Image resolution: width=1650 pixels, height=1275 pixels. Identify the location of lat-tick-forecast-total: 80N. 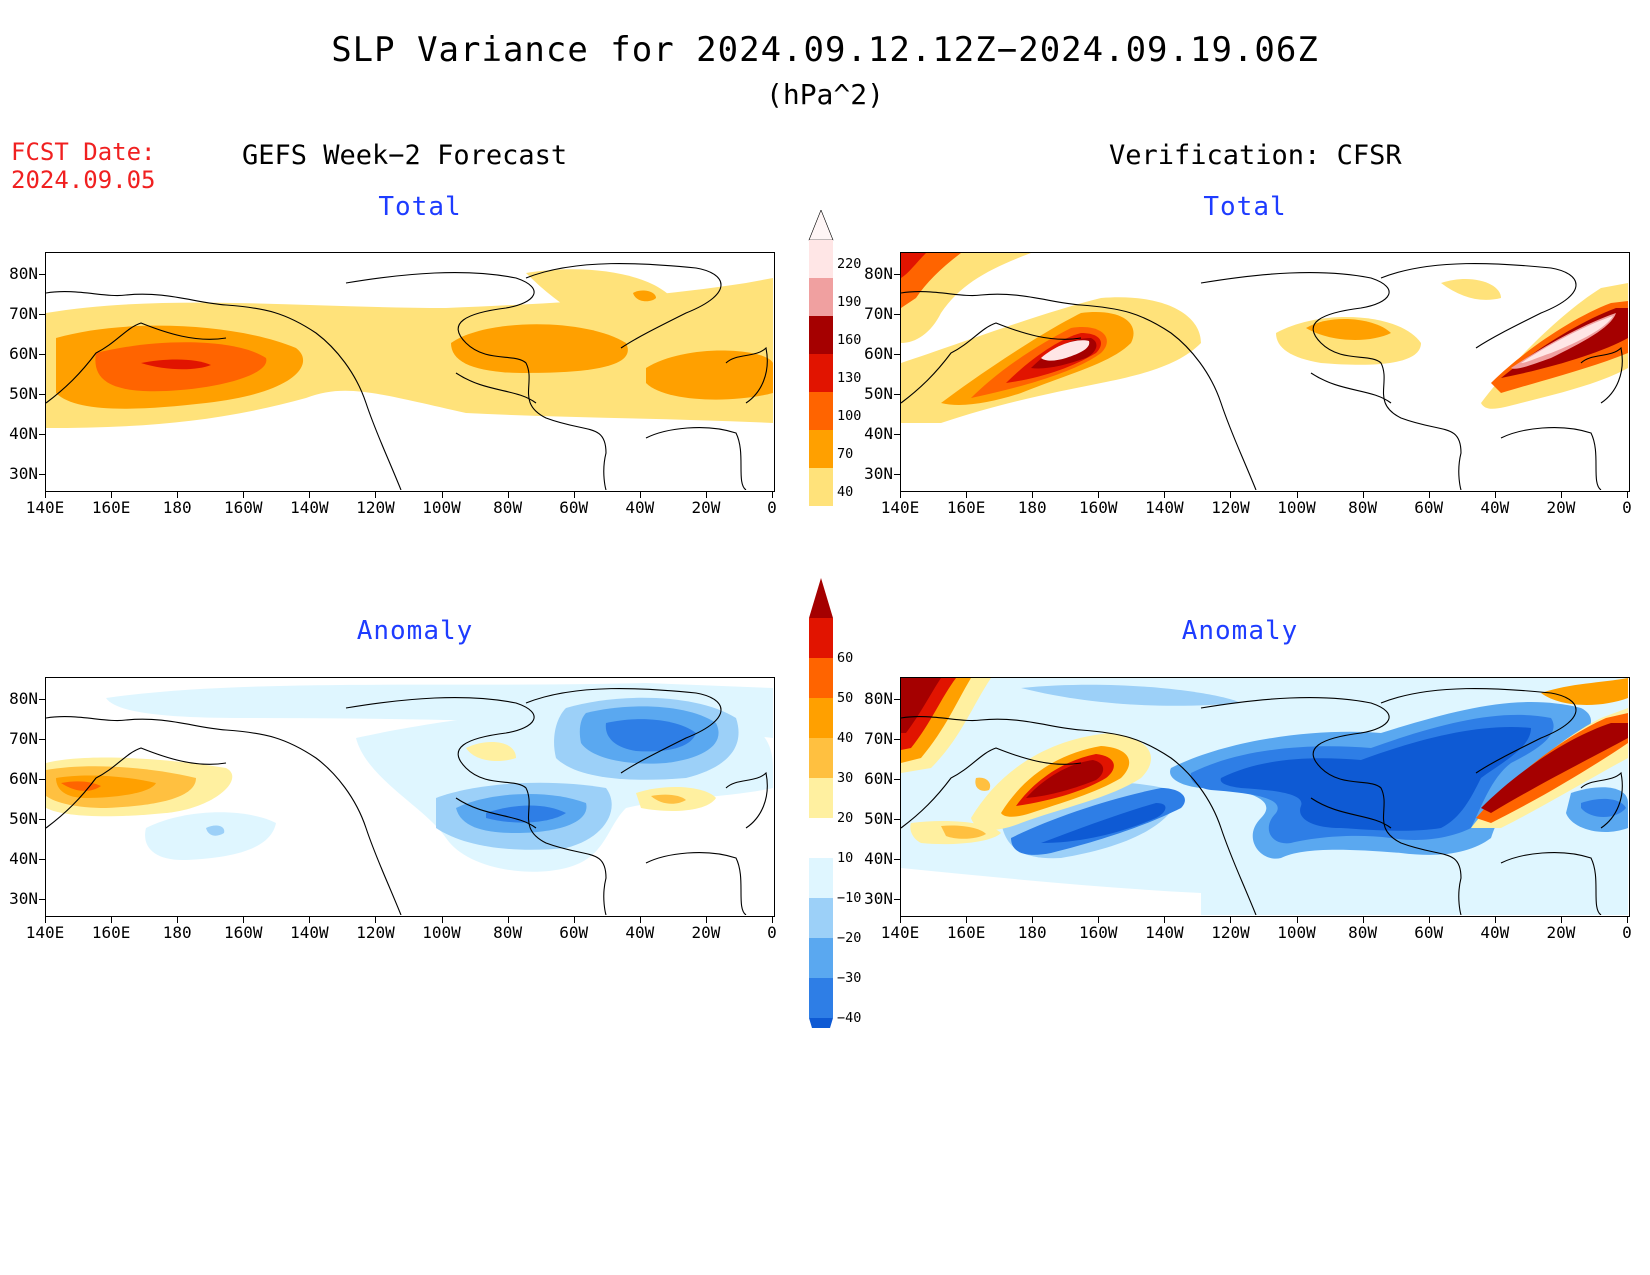
(23, 273).